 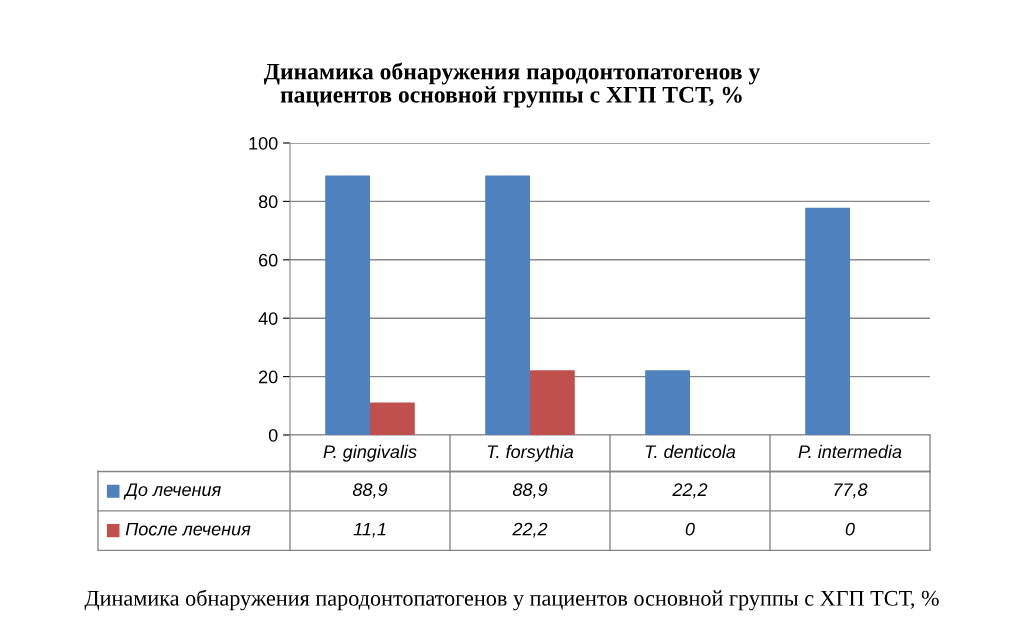 I want to click on data-label: 11,1, so click(x=369, y=530).